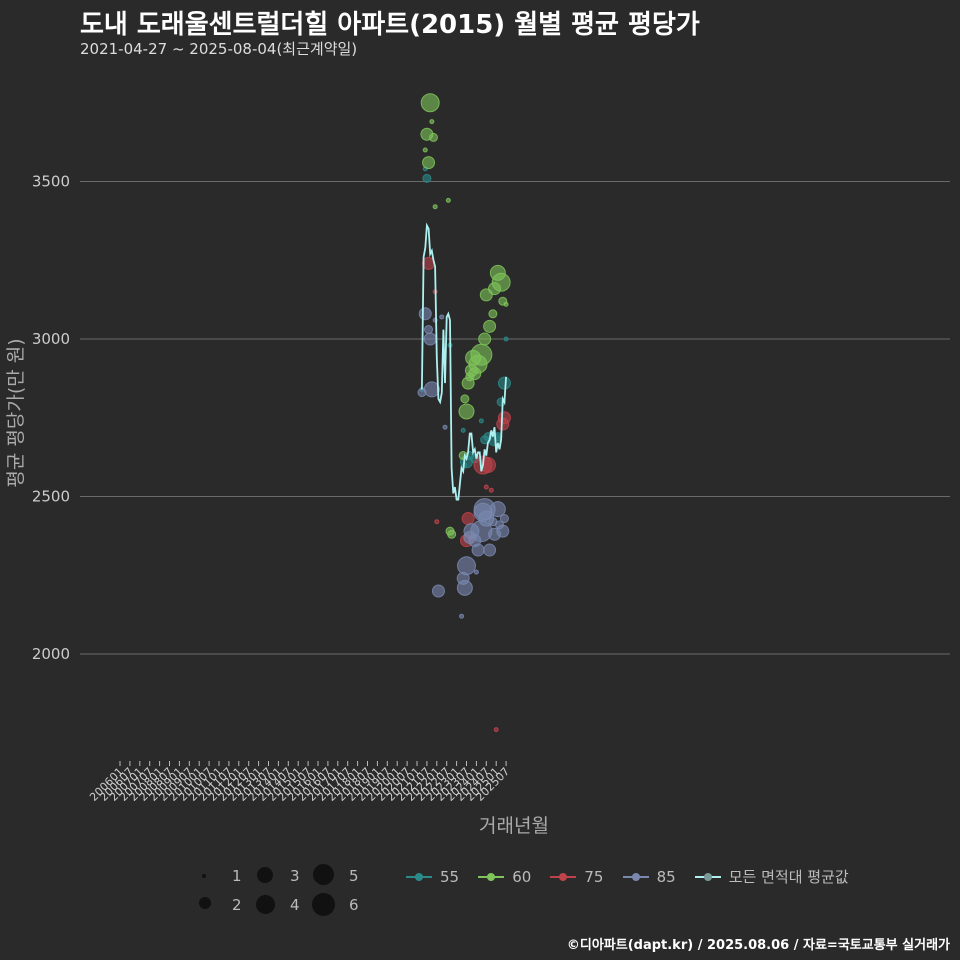  What do you see at coordinates (51, 182) in the screenshot?
I see `y-tick-label-3500: 3500` at bounding box center [51, 182].